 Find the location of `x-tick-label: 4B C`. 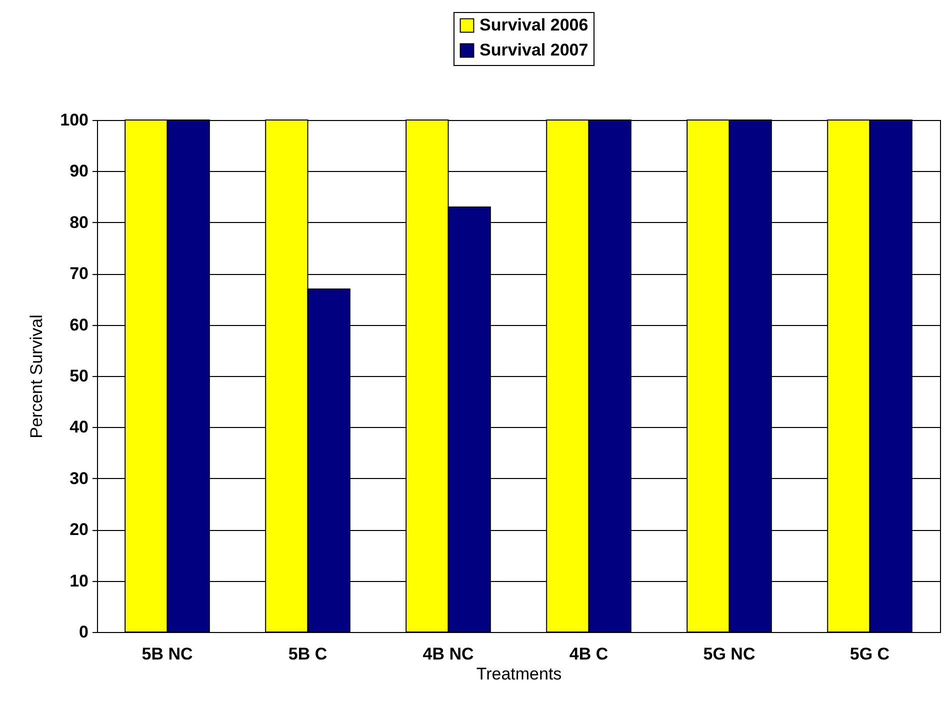

x-tick-label: 4B C is located at coordinates (588, 654).